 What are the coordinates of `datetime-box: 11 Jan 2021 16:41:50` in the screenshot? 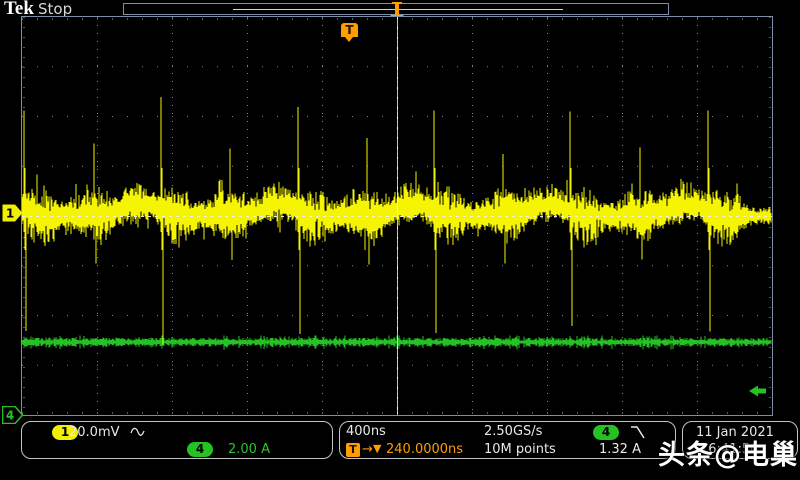 It's located at (740, 440).